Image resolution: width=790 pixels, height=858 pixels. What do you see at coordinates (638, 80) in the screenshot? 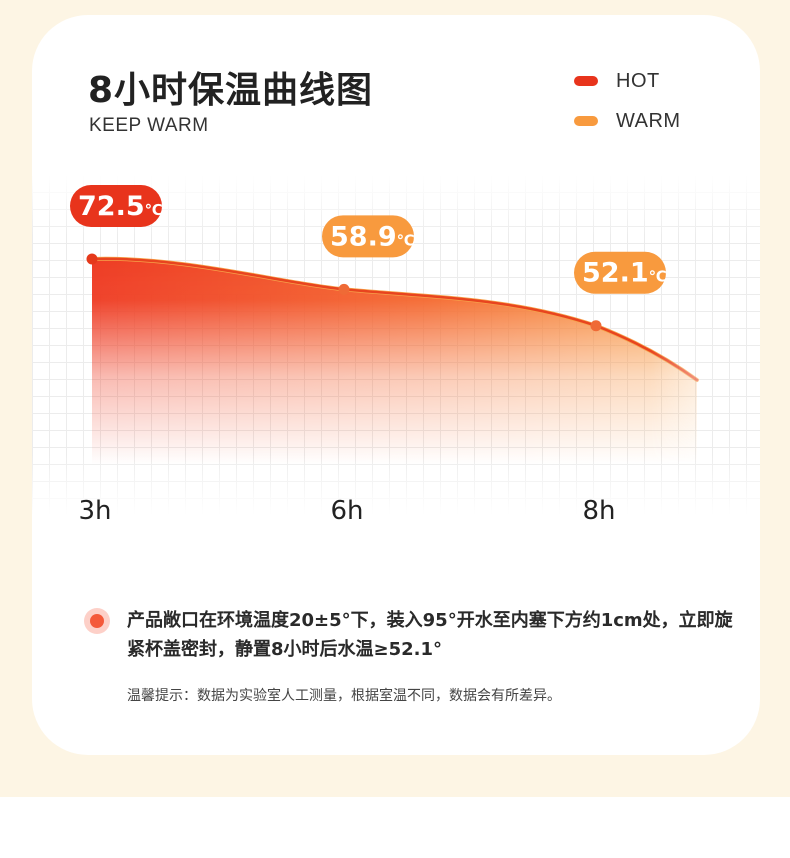
I see `legend-label-hot: HOT` at bounding box center [638, 80].